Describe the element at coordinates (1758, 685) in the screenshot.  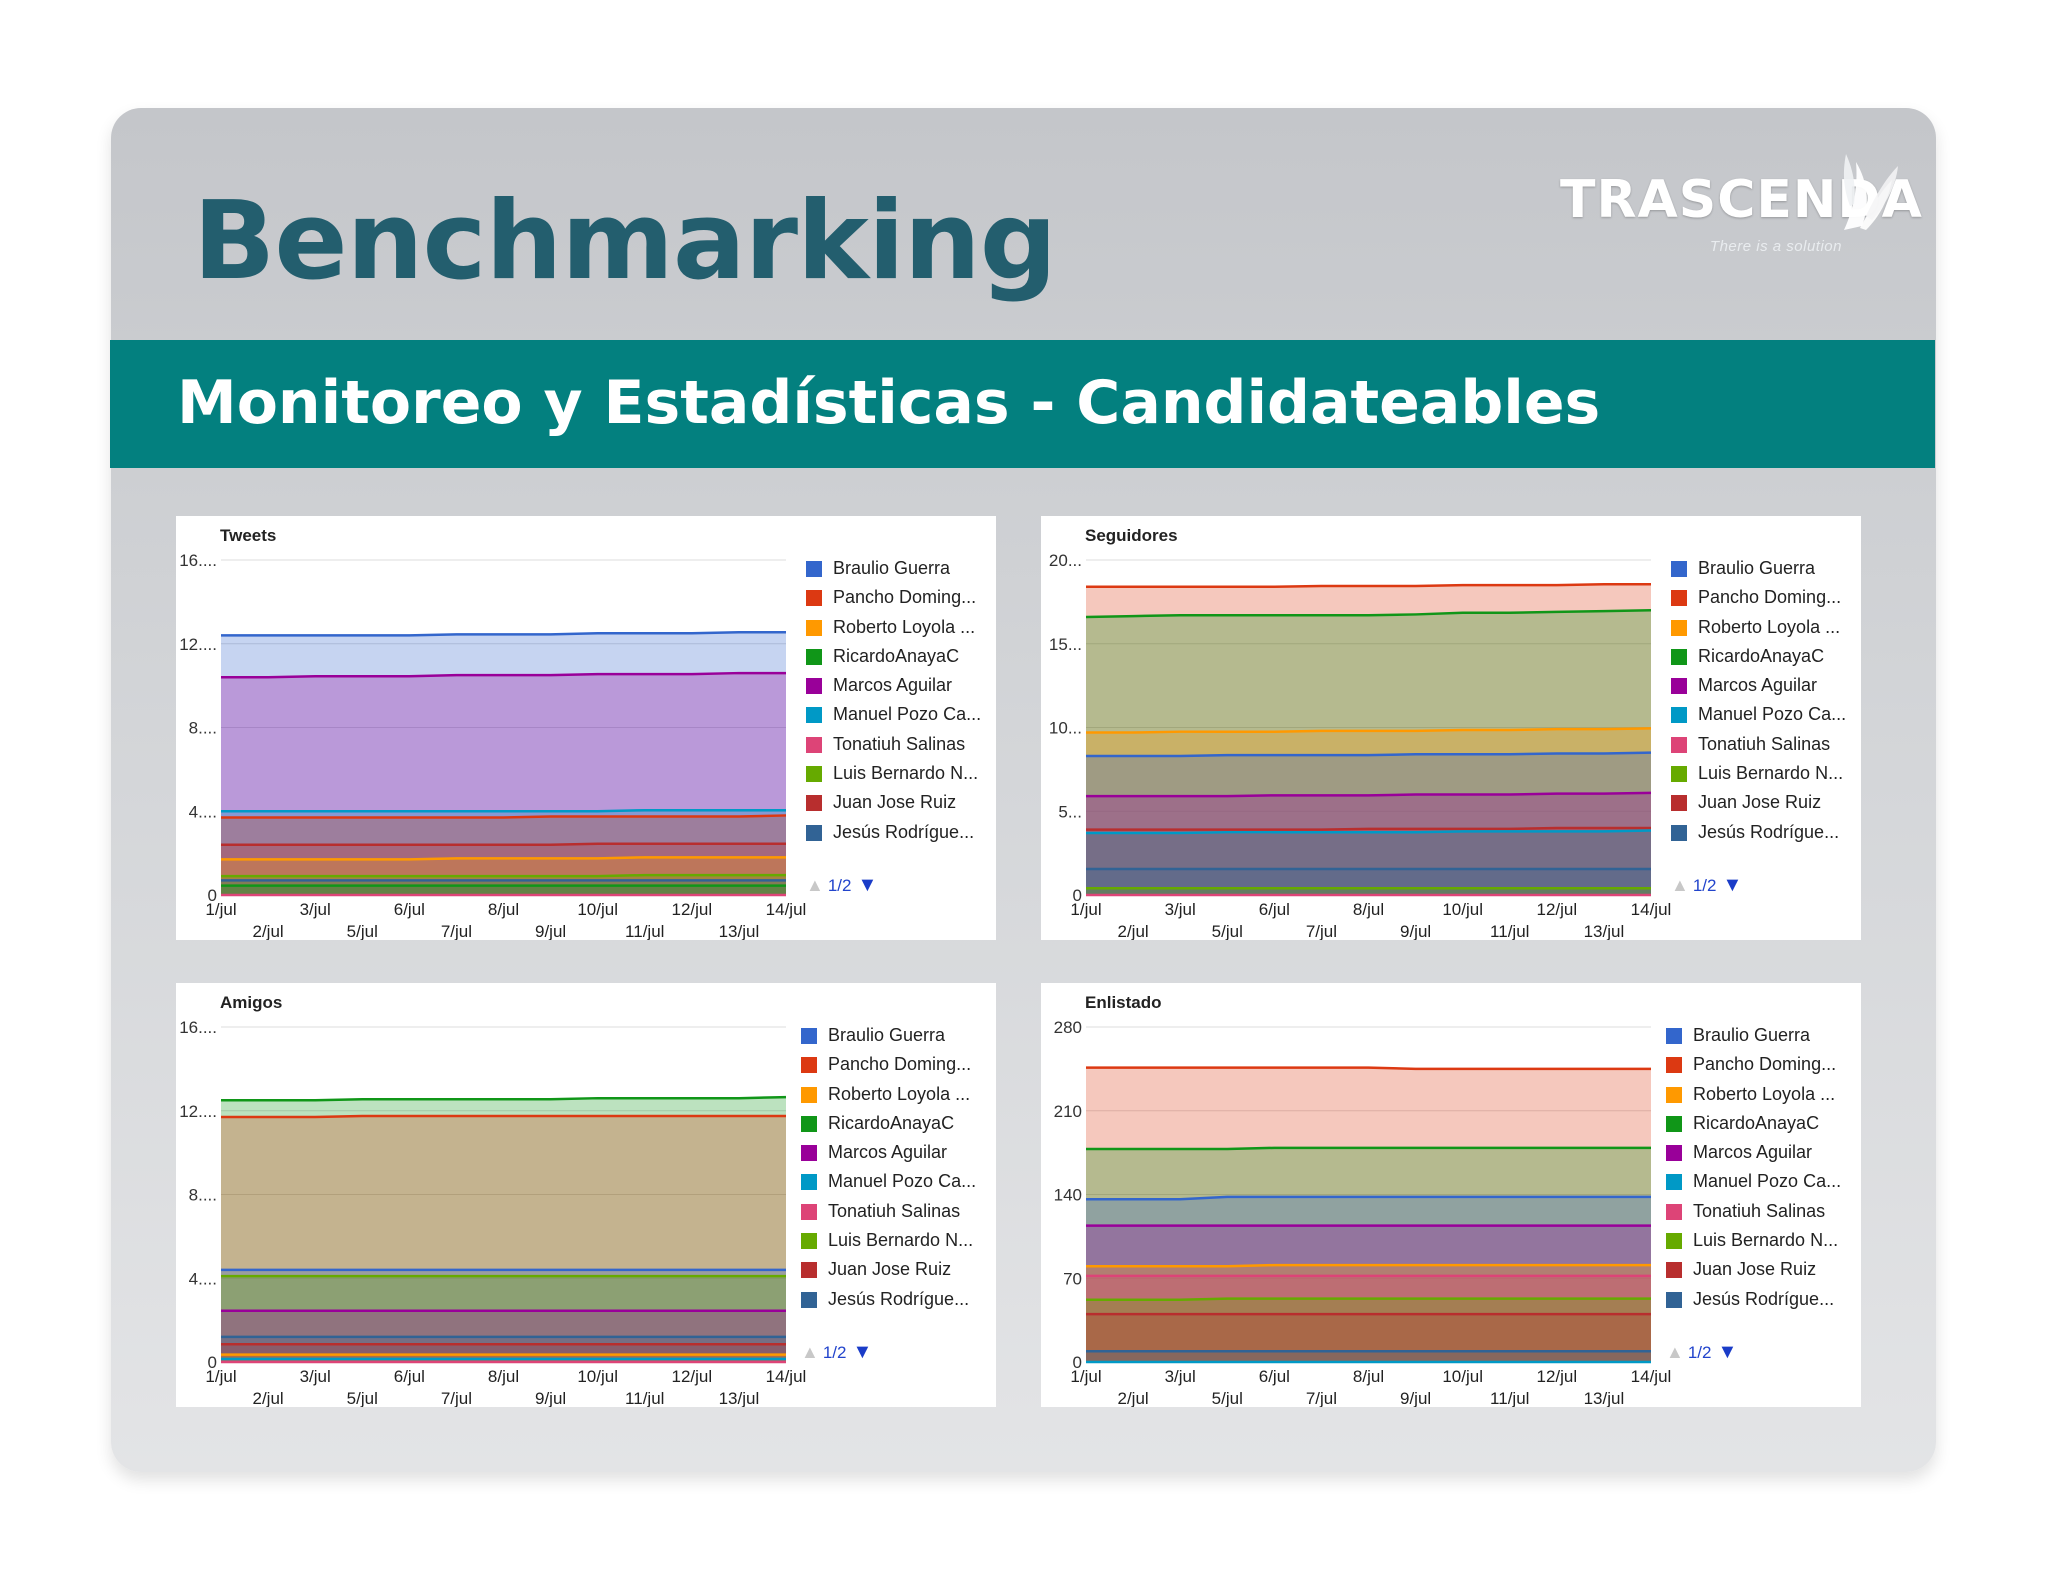
I see `legend-label: Marcos Aguilar` at that location.